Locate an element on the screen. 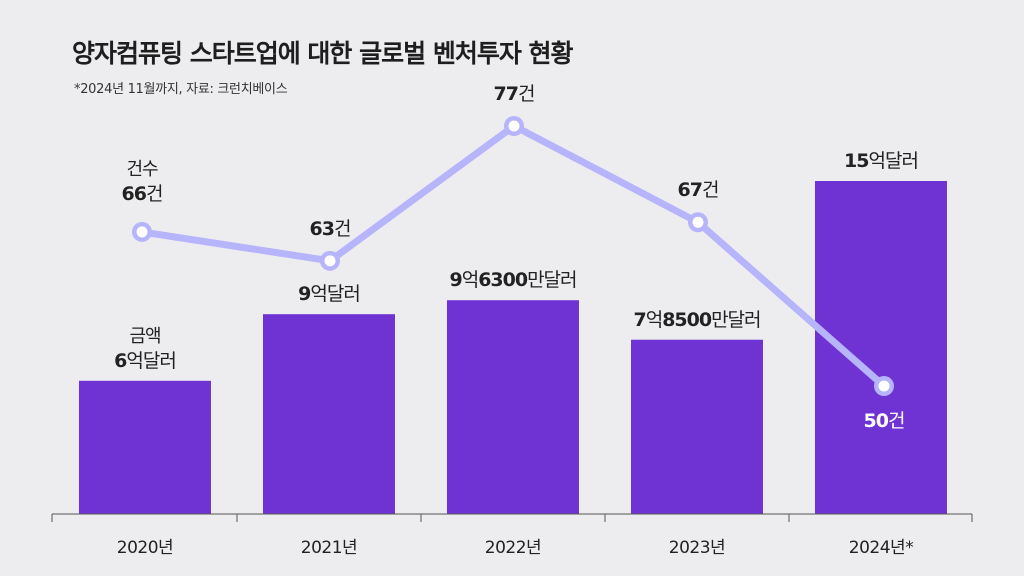 The image size is (1024, 576). bar-2021년 is located at coordinates (329, 414).